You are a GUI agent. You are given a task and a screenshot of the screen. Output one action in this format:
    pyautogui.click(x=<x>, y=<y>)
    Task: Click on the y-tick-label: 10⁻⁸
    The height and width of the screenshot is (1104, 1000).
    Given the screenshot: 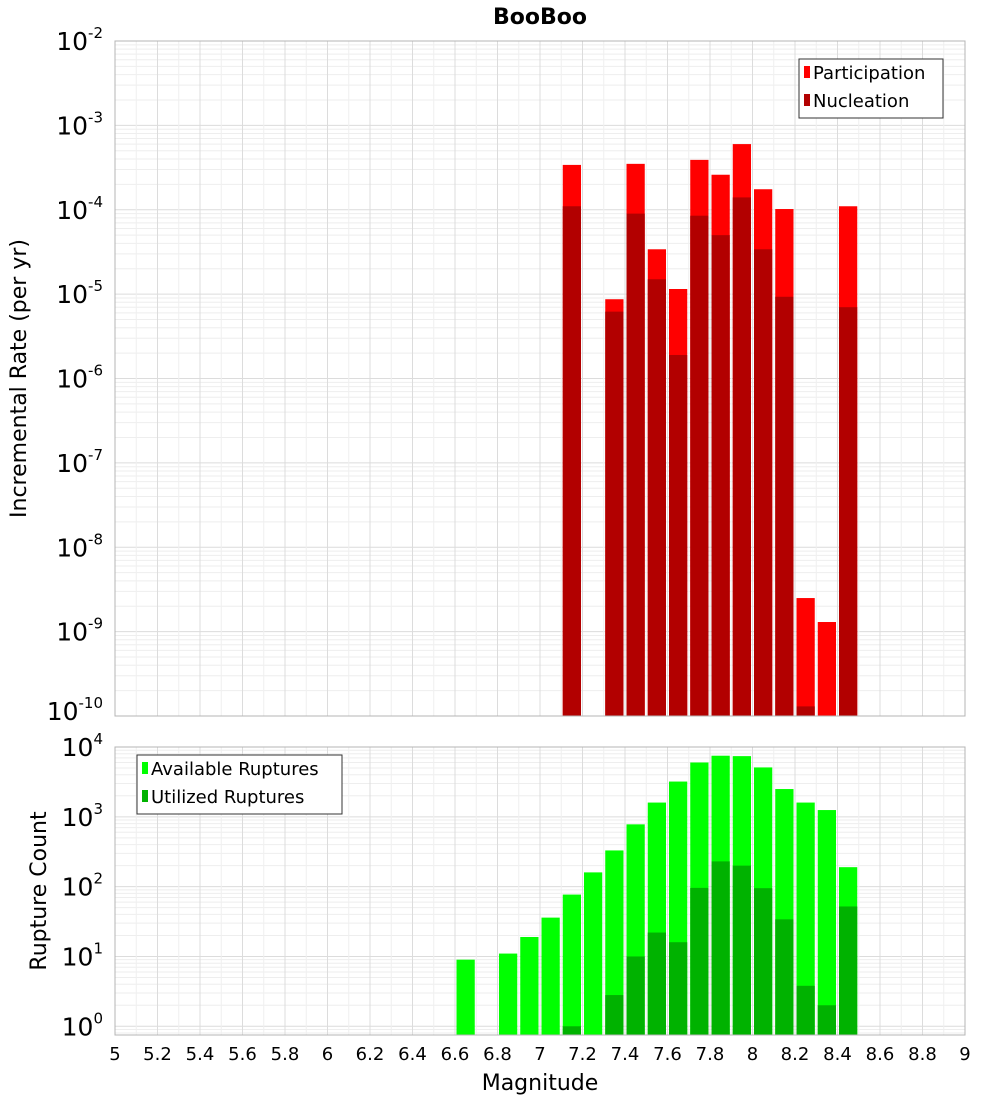 What is the action you would take?
    pyautogui.click(x=79, y=546)
    